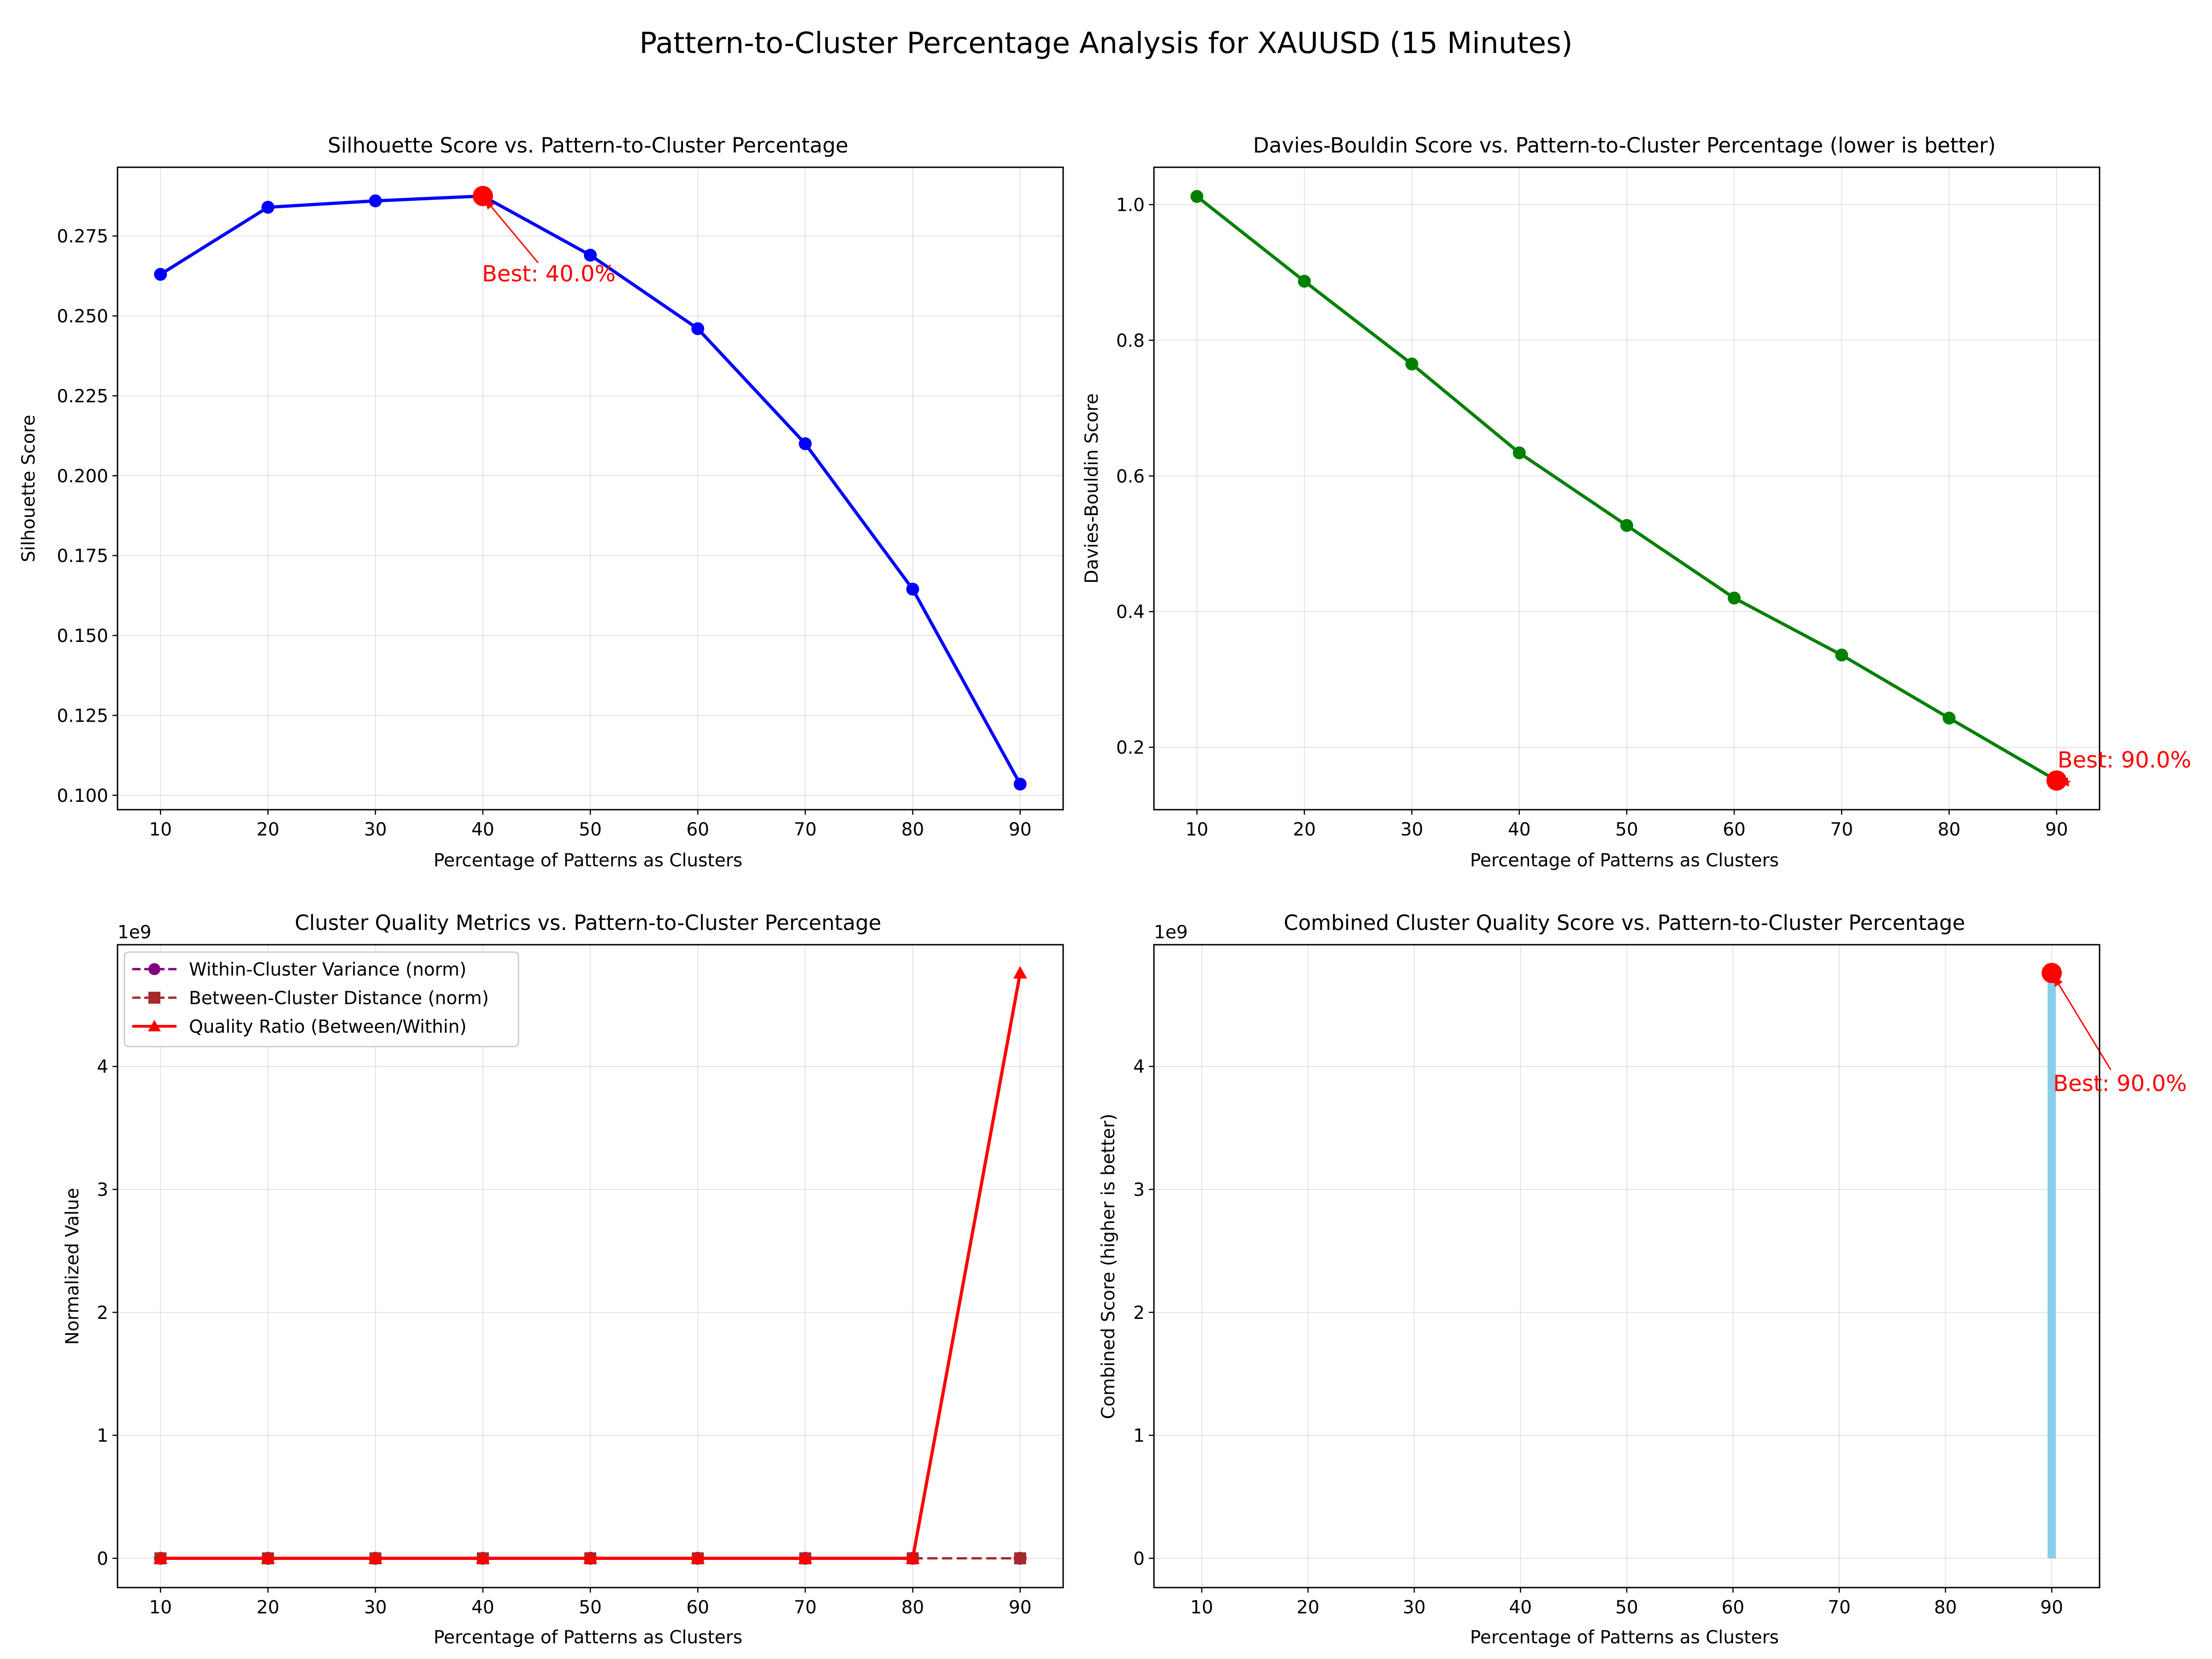  Describe the element at coordinates (1171, 932) in the screenshot. I see `combined-score-offset-label: 1e9` at that location.